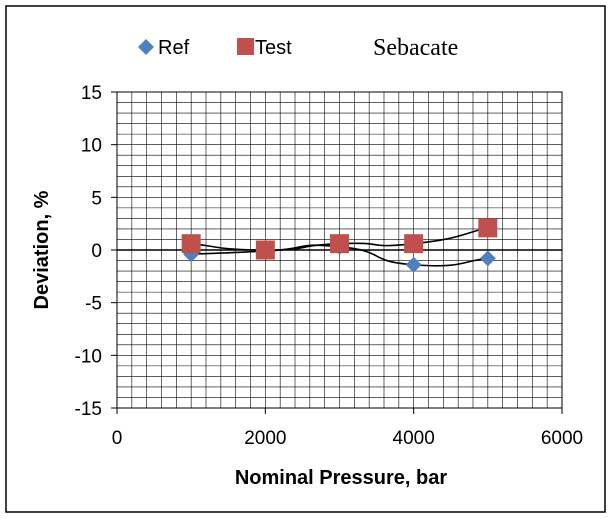 This screenshot has width=611, height=518. Describe the element at coordinates (265, 438) in the screenshot. I see `x-tick-label: 2000` at that location.